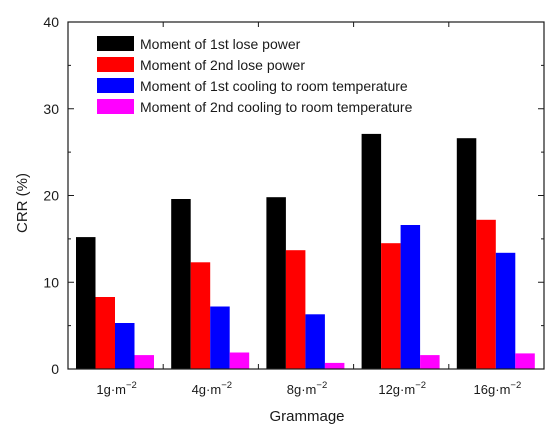 Image resolution: width=550 pixels, height=436 pixels. Describe the element at coordinates (181, 284) in the screenshot. I see `bar-s1-c2` at that location.